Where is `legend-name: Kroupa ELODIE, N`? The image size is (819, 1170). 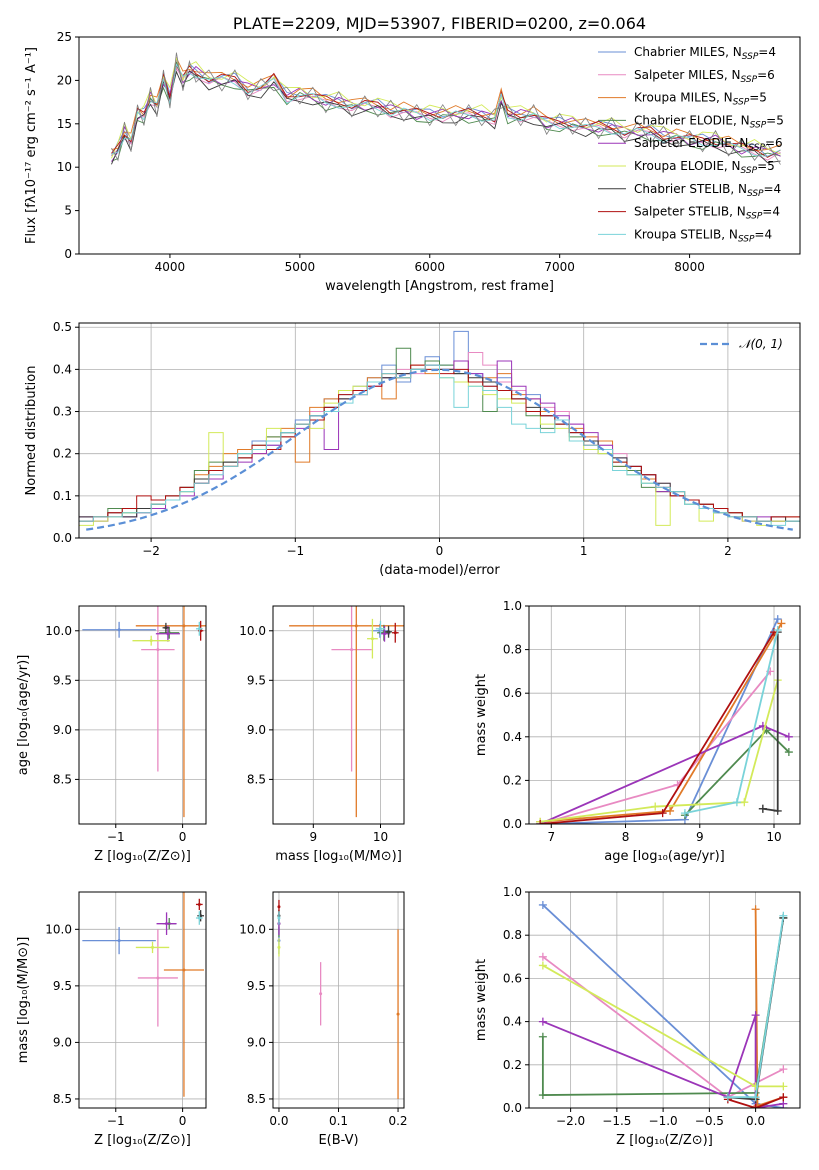 legend-name: Kroupa ELODIE, N is located at coordinates (687, 166).